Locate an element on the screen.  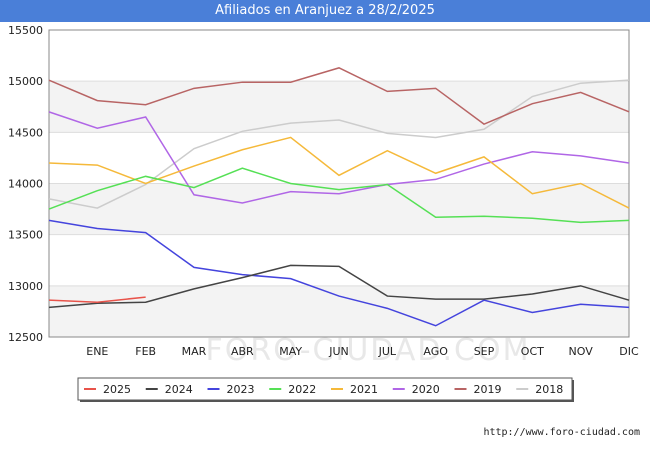
legend-label-2023: 2023 is located at coordinates (241, 389).